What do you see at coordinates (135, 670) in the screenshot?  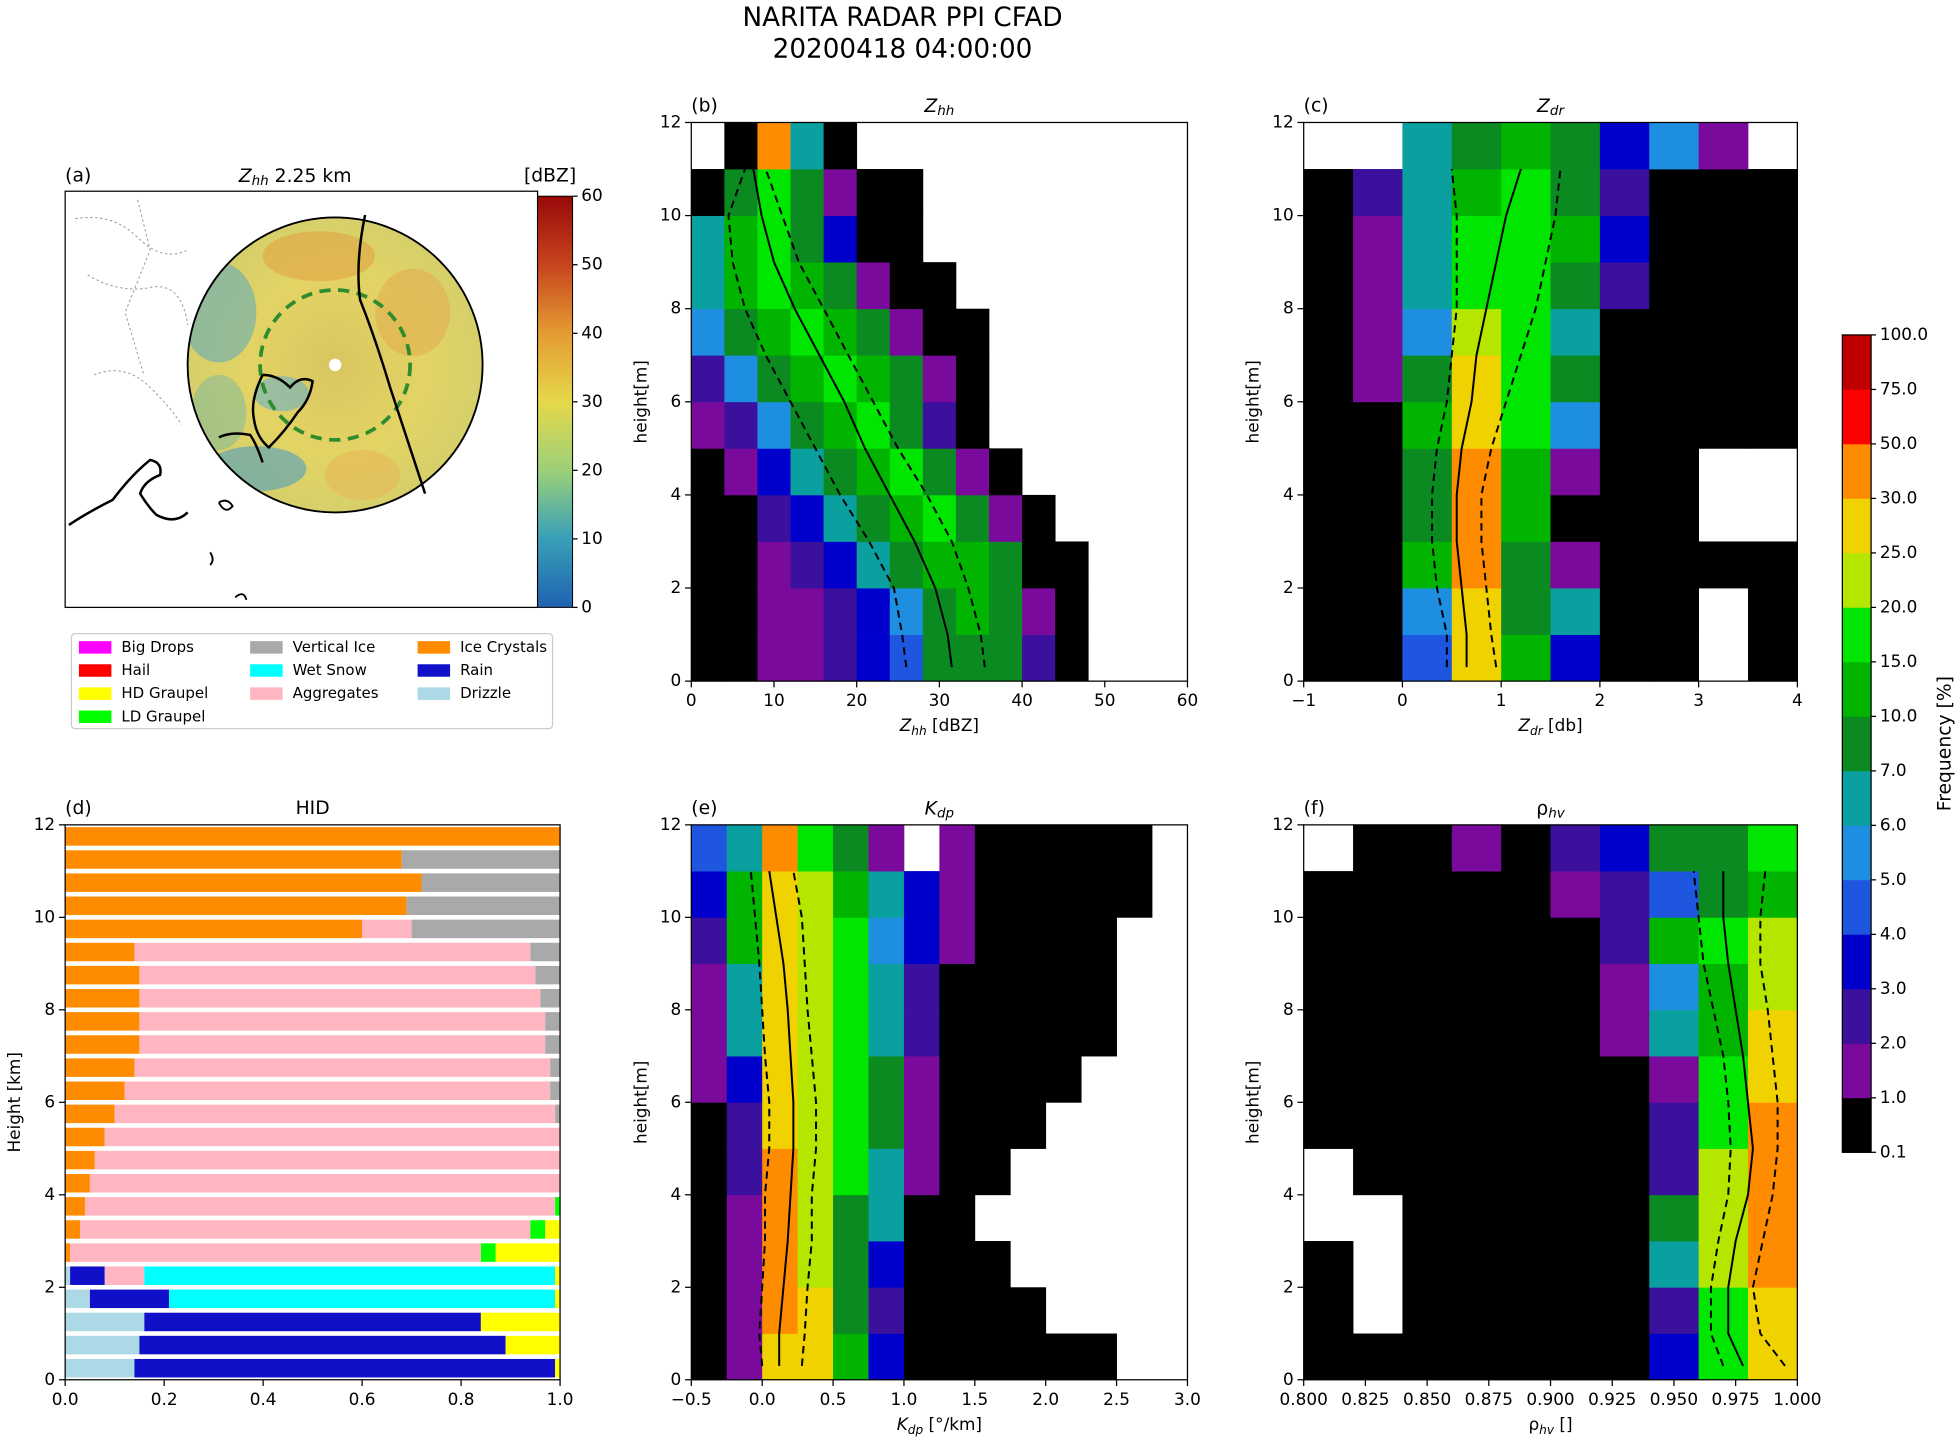 I see `legend-label: Hail` at bounding box center [135, 670].